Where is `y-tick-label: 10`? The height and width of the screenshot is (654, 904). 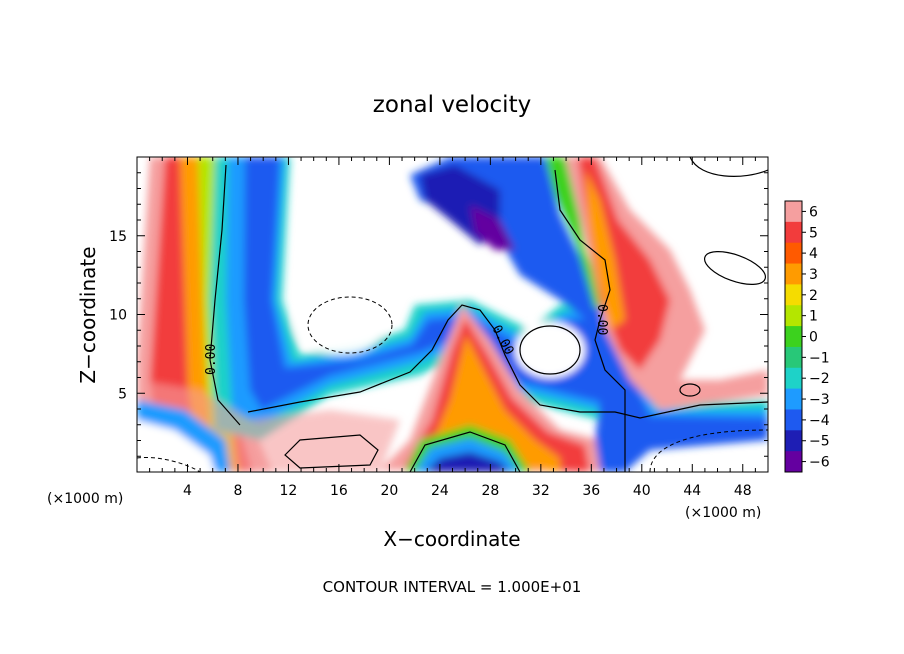 y-tick-label: 10 is located at coordinates (118, 316).